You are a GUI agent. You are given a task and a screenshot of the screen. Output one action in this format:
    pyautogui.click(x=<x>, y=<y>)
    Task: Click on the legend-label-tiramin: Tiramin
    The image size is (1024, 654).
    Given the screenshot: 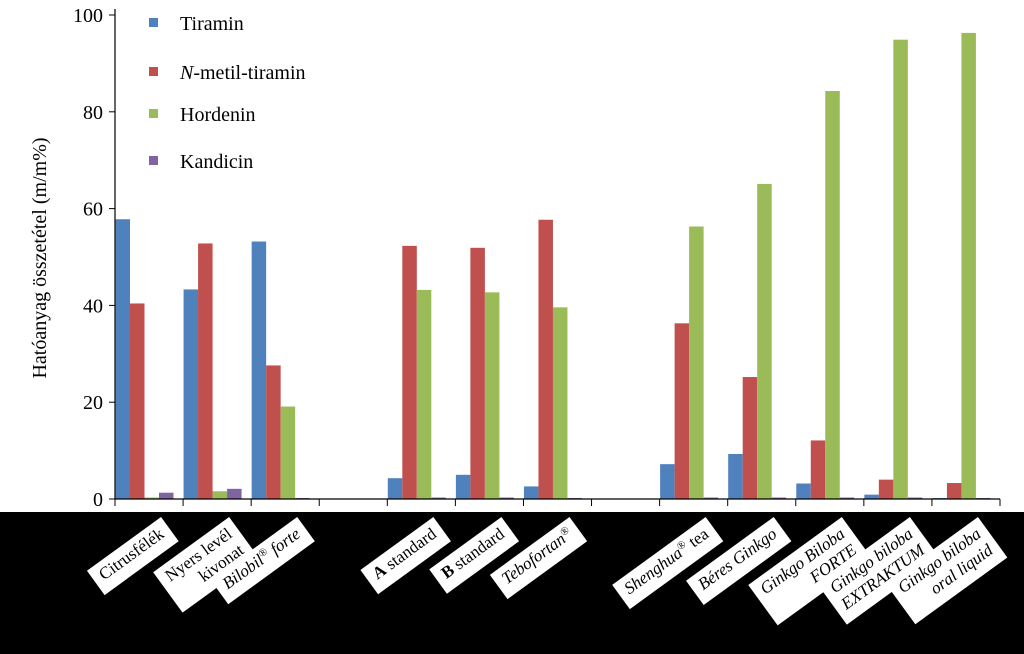 What is the action you would take?
    pyautogui.click(x=212, y=24)
    